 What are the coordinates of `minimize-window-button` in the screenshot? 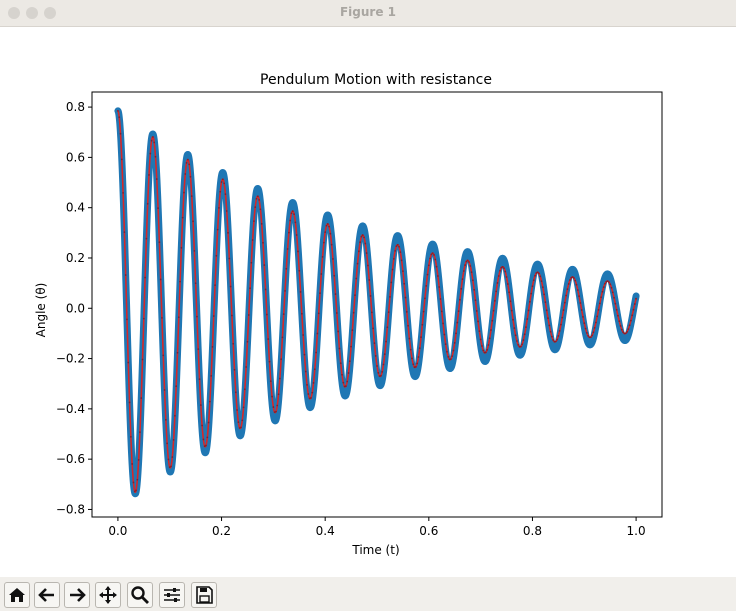 It's located at (32, 13).